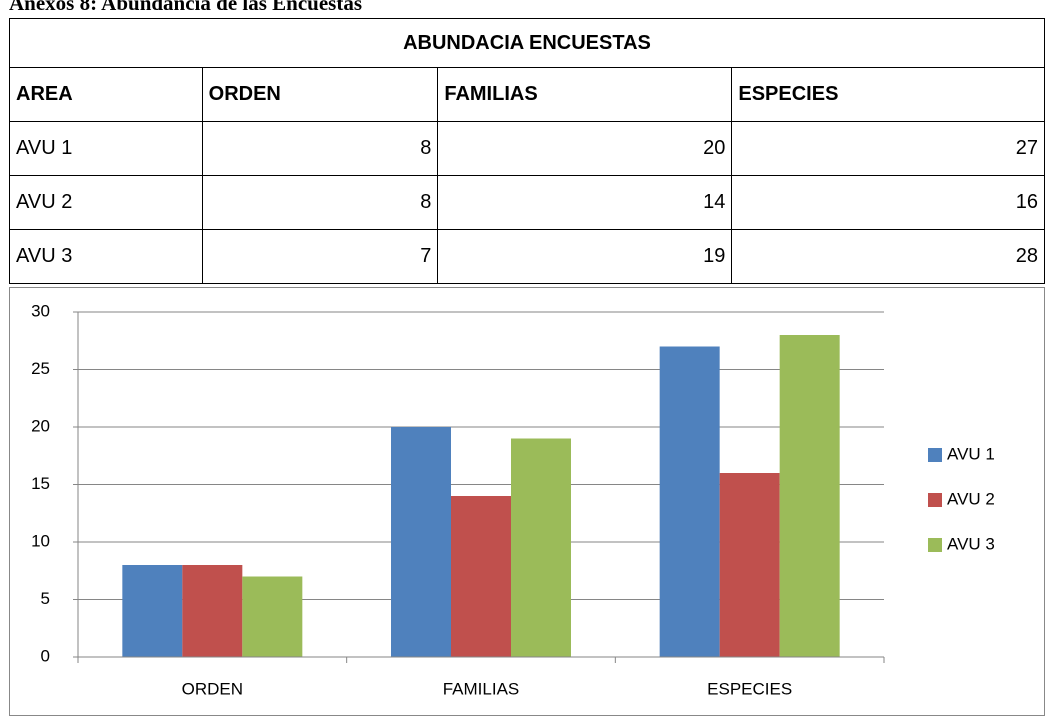 The height and width of the screenshot is (717, 1047). What do you see at coordinates (585, 202) in the screenshot?
I see `table-cell: 14` at bounding box center [585, 202].